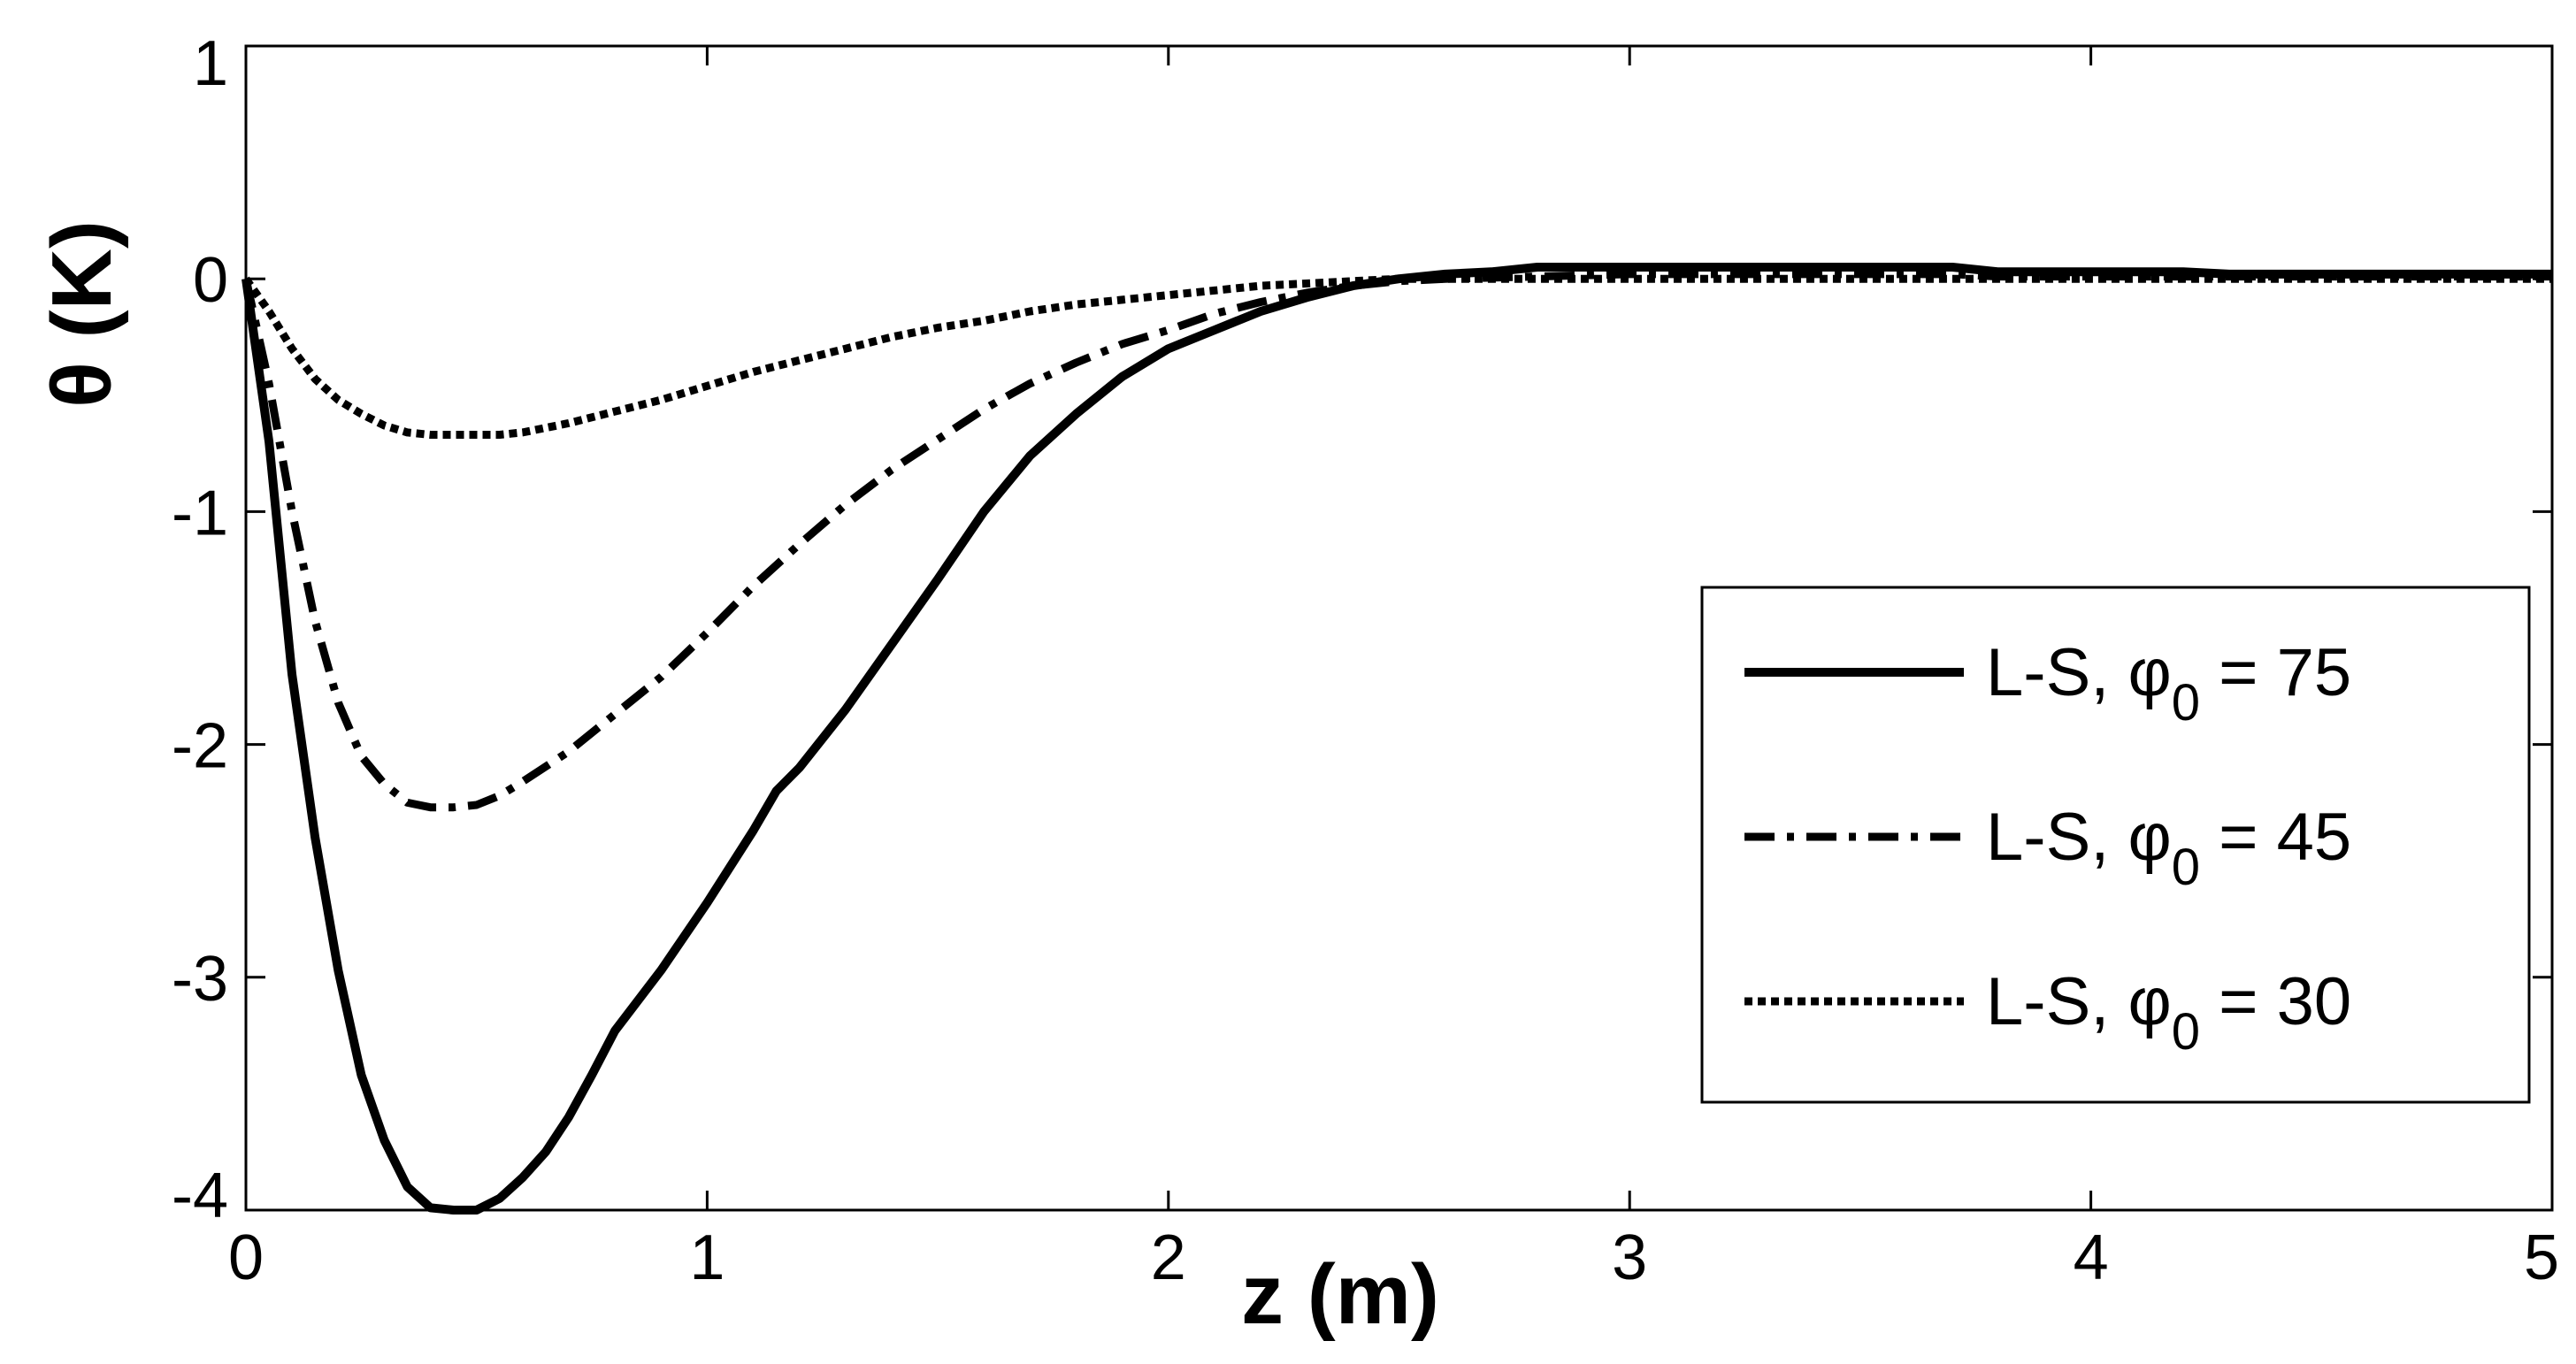 The height and width of the screenshot is (1364, 2576). What do you see at coordinates (200, 980) in the screenshot?
I see `y-tick-label: -3` at bounding box center [200, 980].